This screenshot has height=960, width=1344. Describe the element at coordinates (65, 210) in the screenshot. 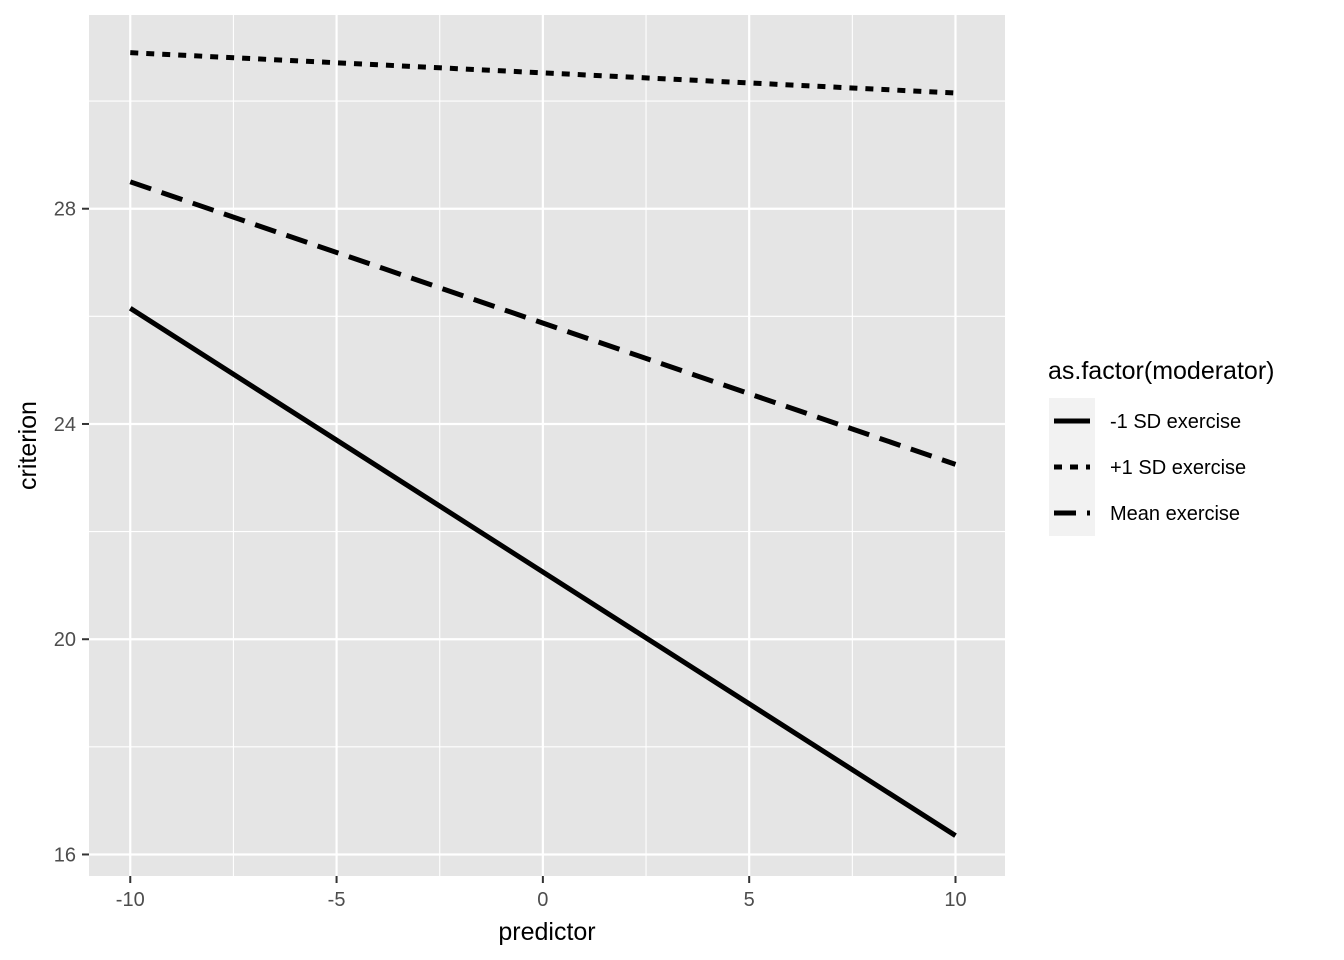

I see `y-tick-label: 28` at that location.